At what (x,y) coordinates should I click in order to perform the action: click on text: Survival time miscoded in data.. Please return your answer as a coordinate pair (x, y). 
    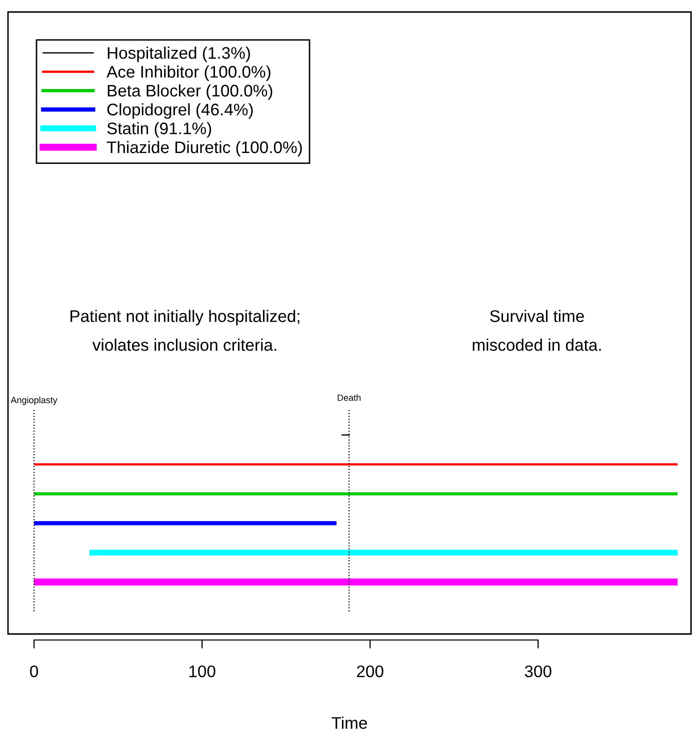
    Looking at the image, I should click on (536, 330).